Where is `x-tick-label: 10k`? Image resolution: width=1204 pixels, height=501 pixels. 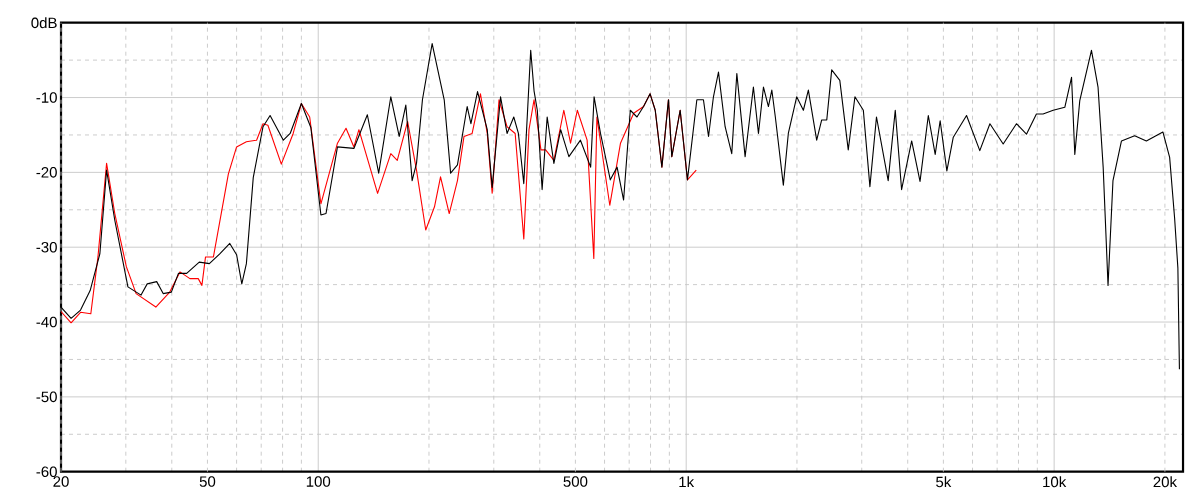 x-tick-label: 10k is located at coordinates (1055, 482).